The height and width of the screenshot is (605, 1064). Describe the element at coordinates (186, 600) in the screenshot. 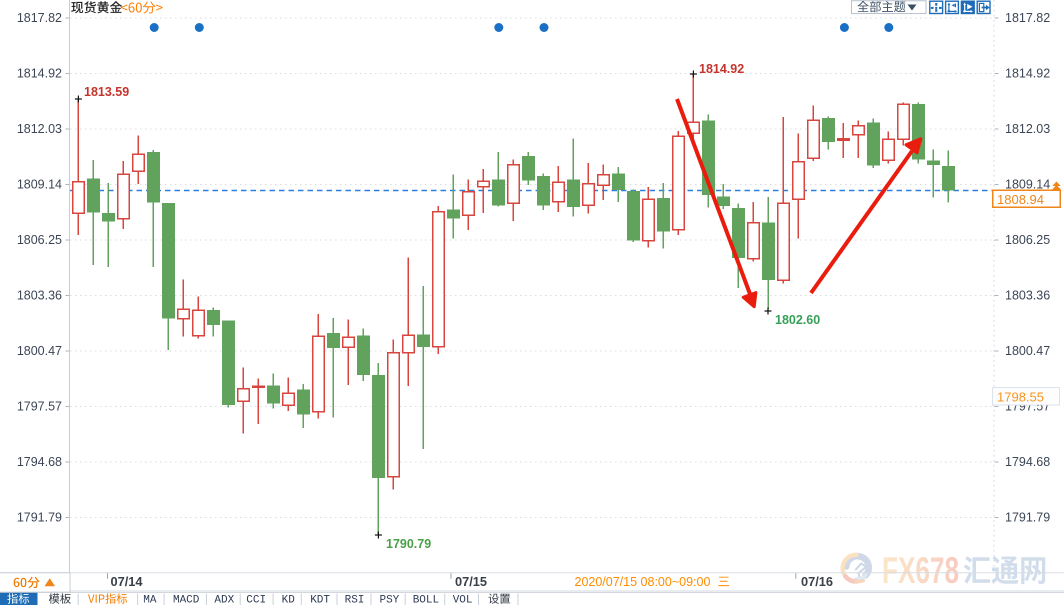

I see `svg-text: MACD` at that location.